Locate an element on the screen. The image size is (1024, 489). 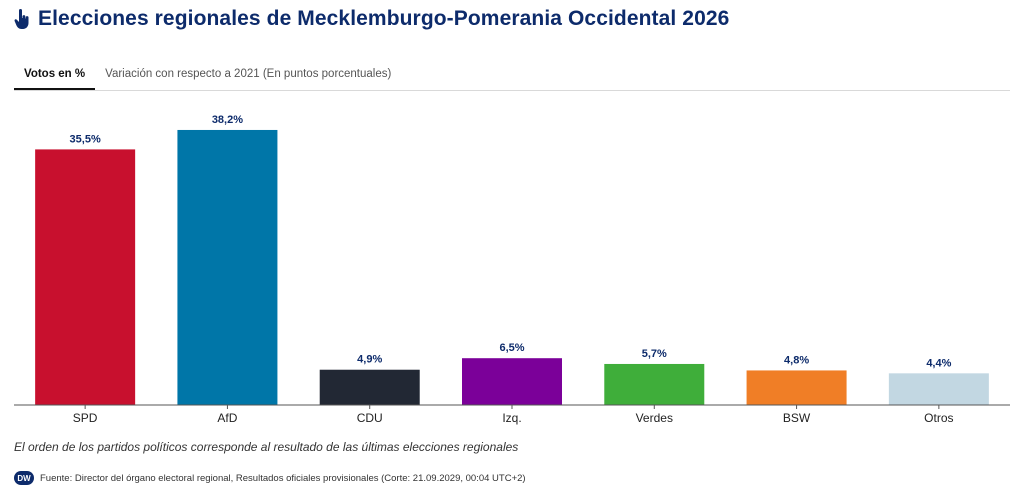
value-label: 4,4% is located at coordinates (938, 363).